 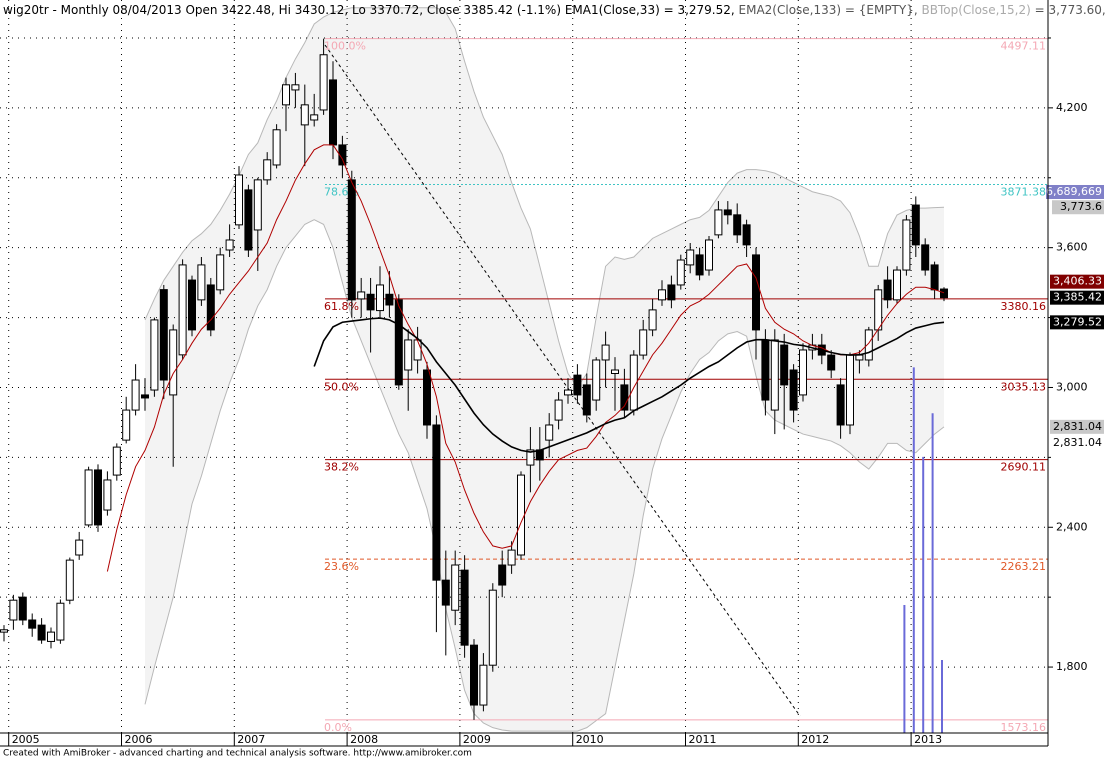 What do you see at coordinates (1072, 247) in the screenshot?
I see `y-tick-label: 3,600` at bounding box center [1072, 247].